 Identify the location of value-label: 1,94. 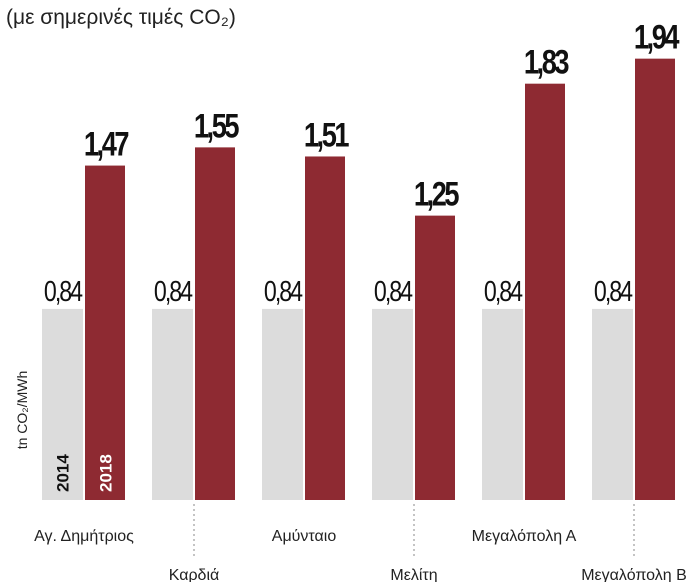
(657, 37).